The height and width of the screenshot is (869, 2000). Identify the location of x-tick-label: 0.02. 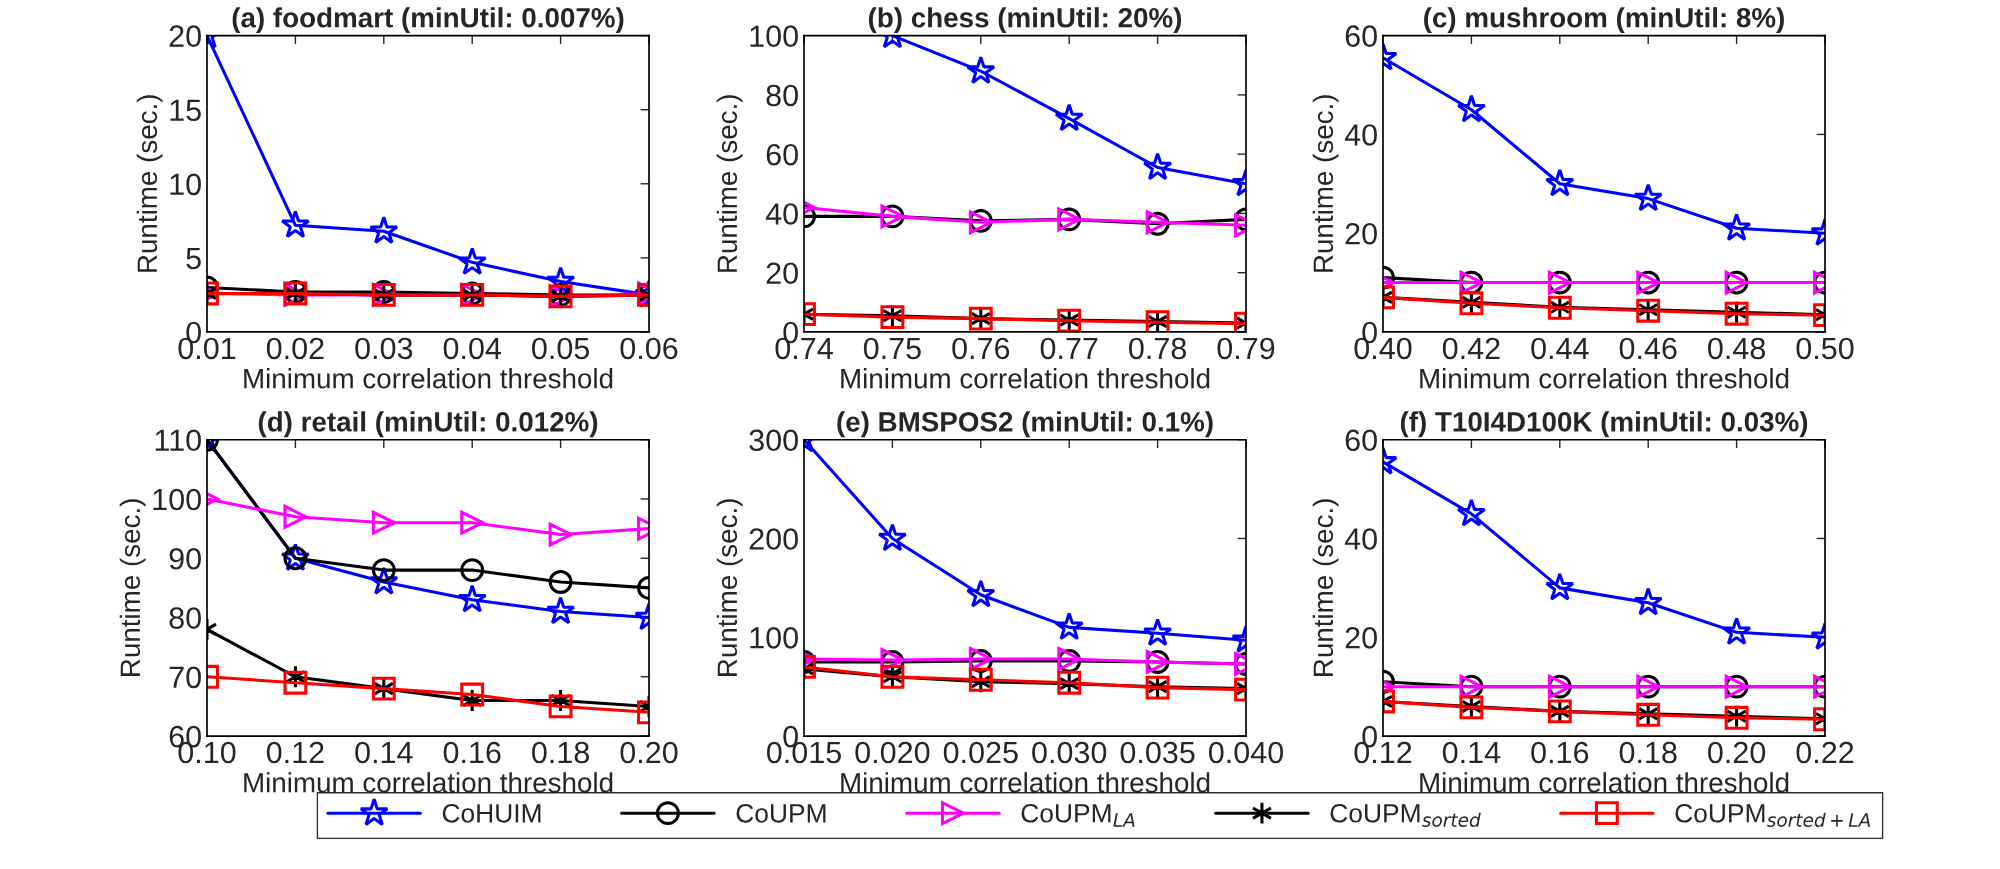
(295, 348).